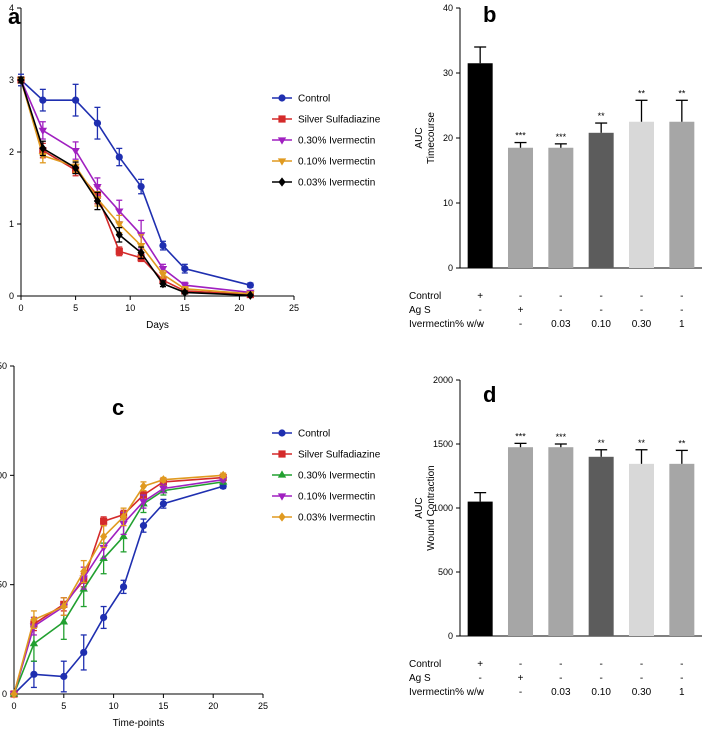 This screenshot has width=709, height=736. I want to click on x-tick-label: 10, so click(114, 706).